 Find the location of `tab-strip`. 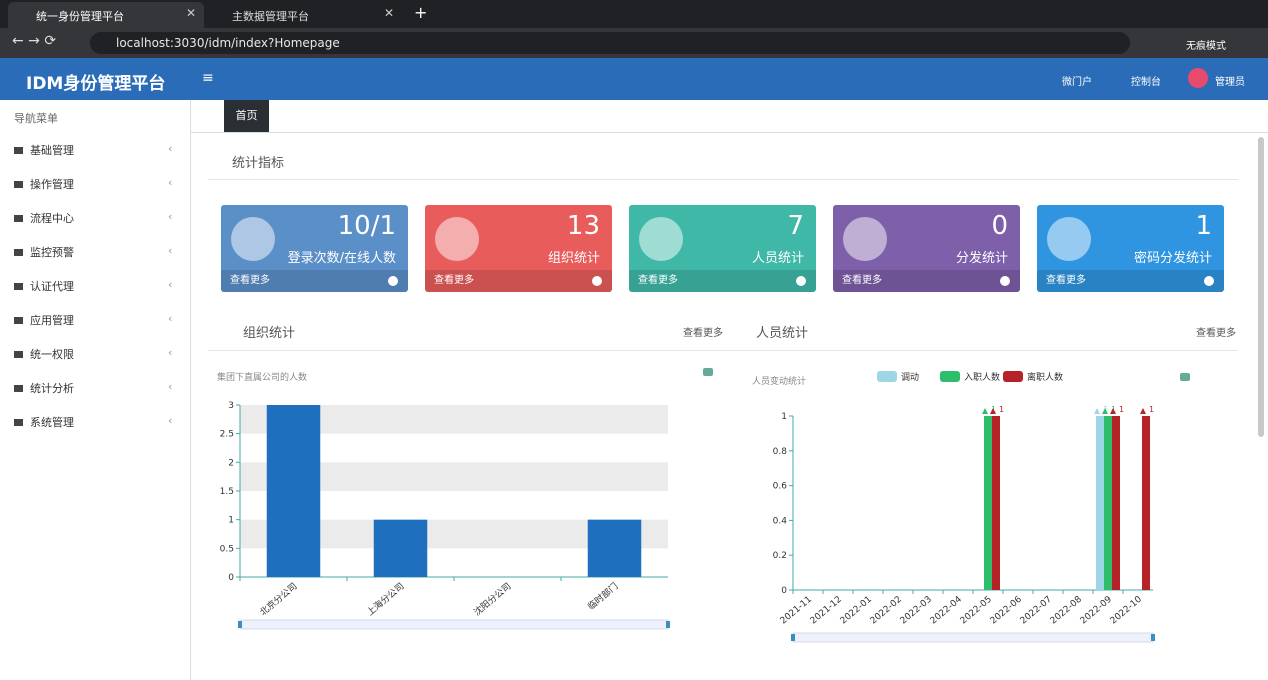

tab-strip is located at coordinates (634, 14).